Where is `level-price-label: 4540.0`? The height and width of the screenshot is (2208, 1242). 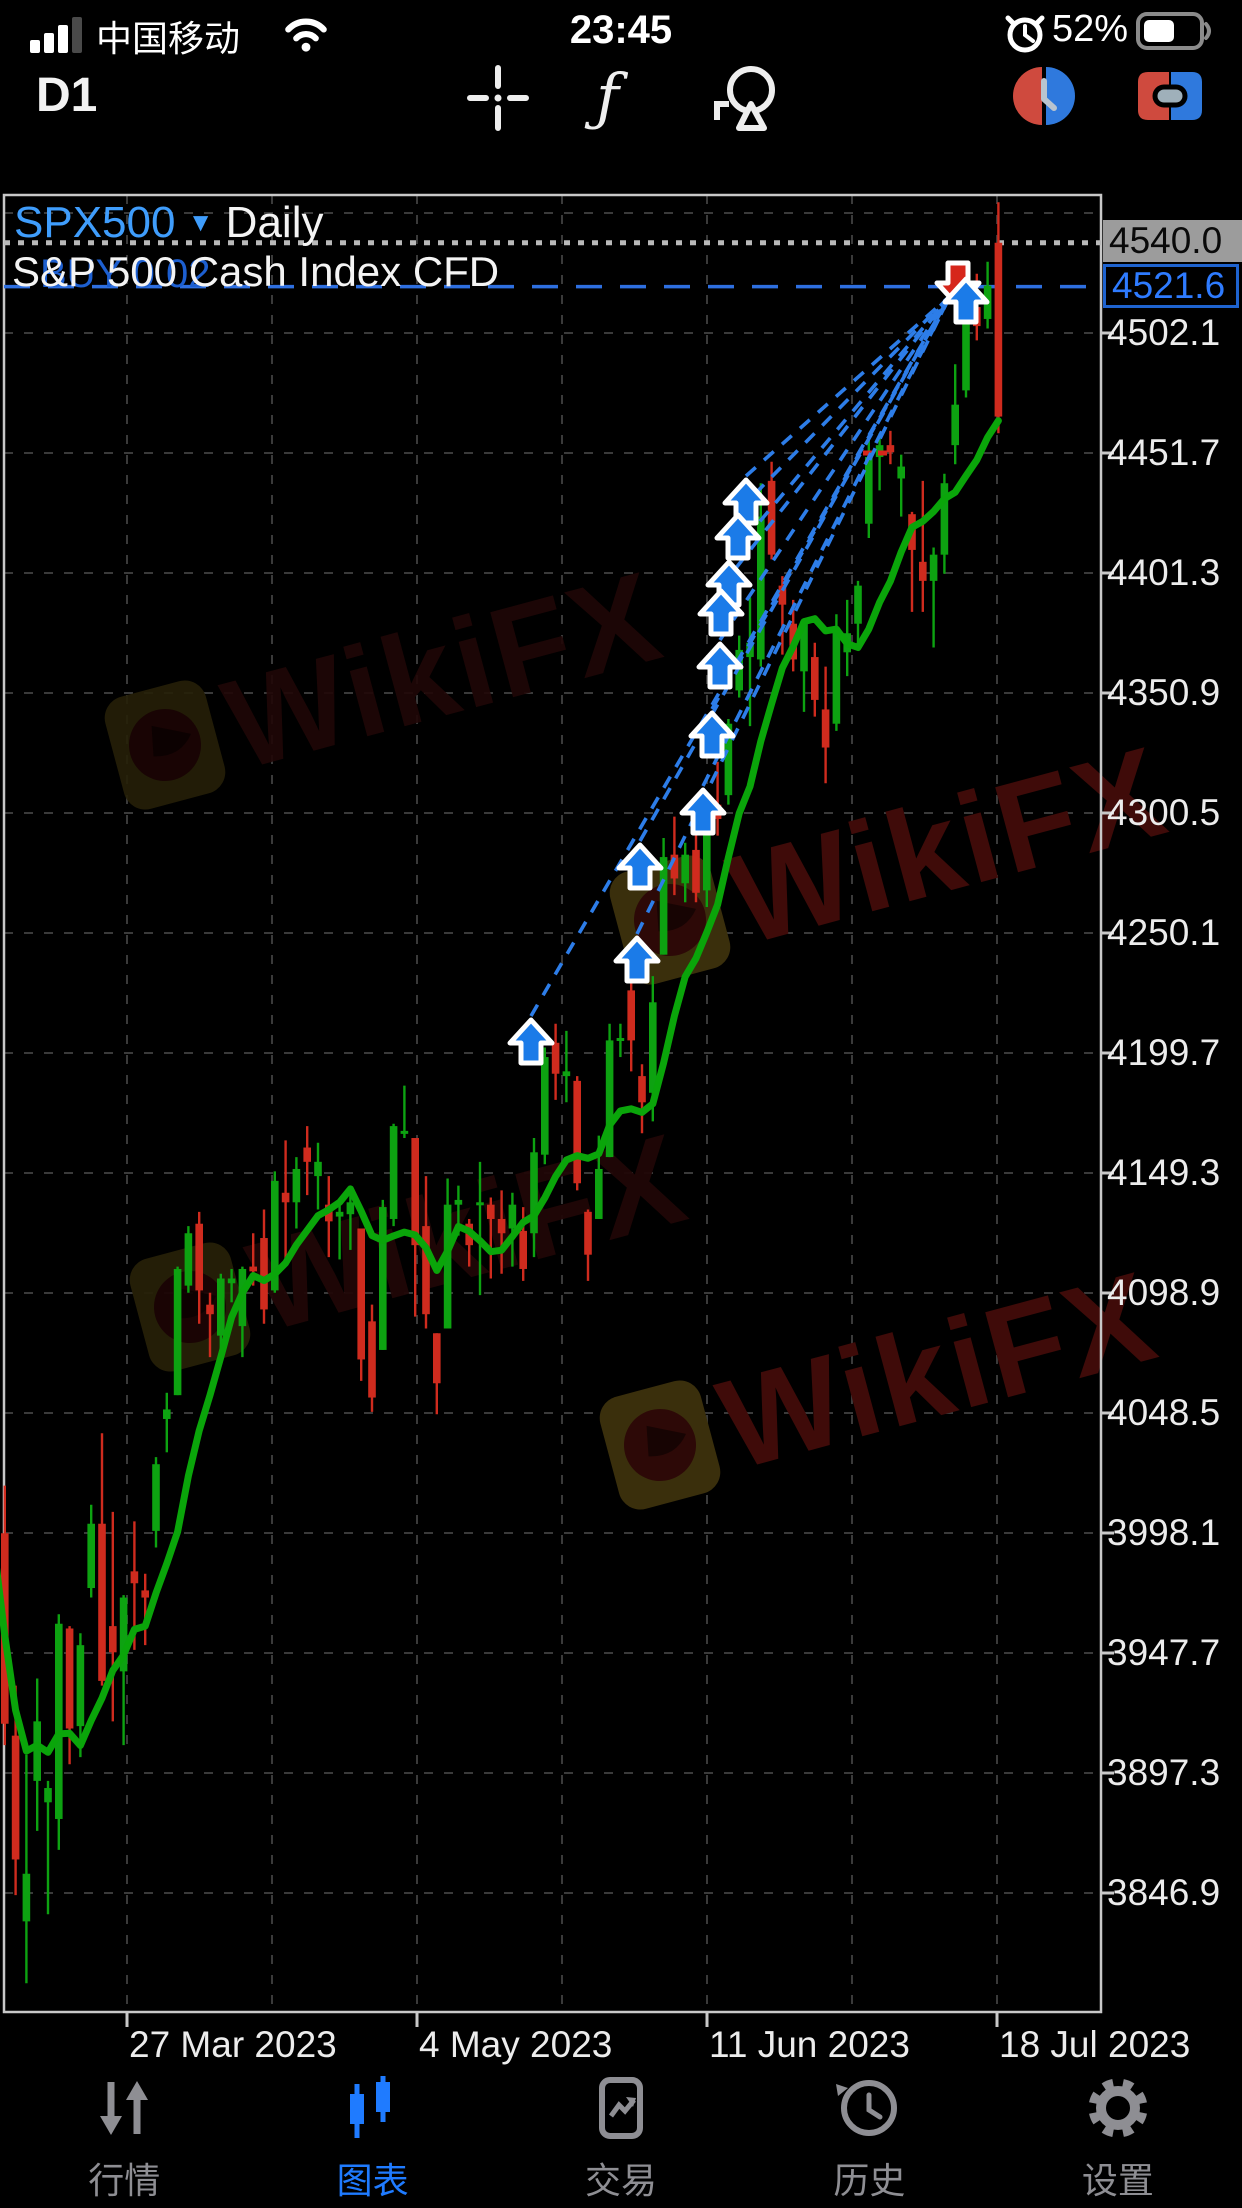
level-price-label: 4540.0 is located at coordinates (1172, 241).